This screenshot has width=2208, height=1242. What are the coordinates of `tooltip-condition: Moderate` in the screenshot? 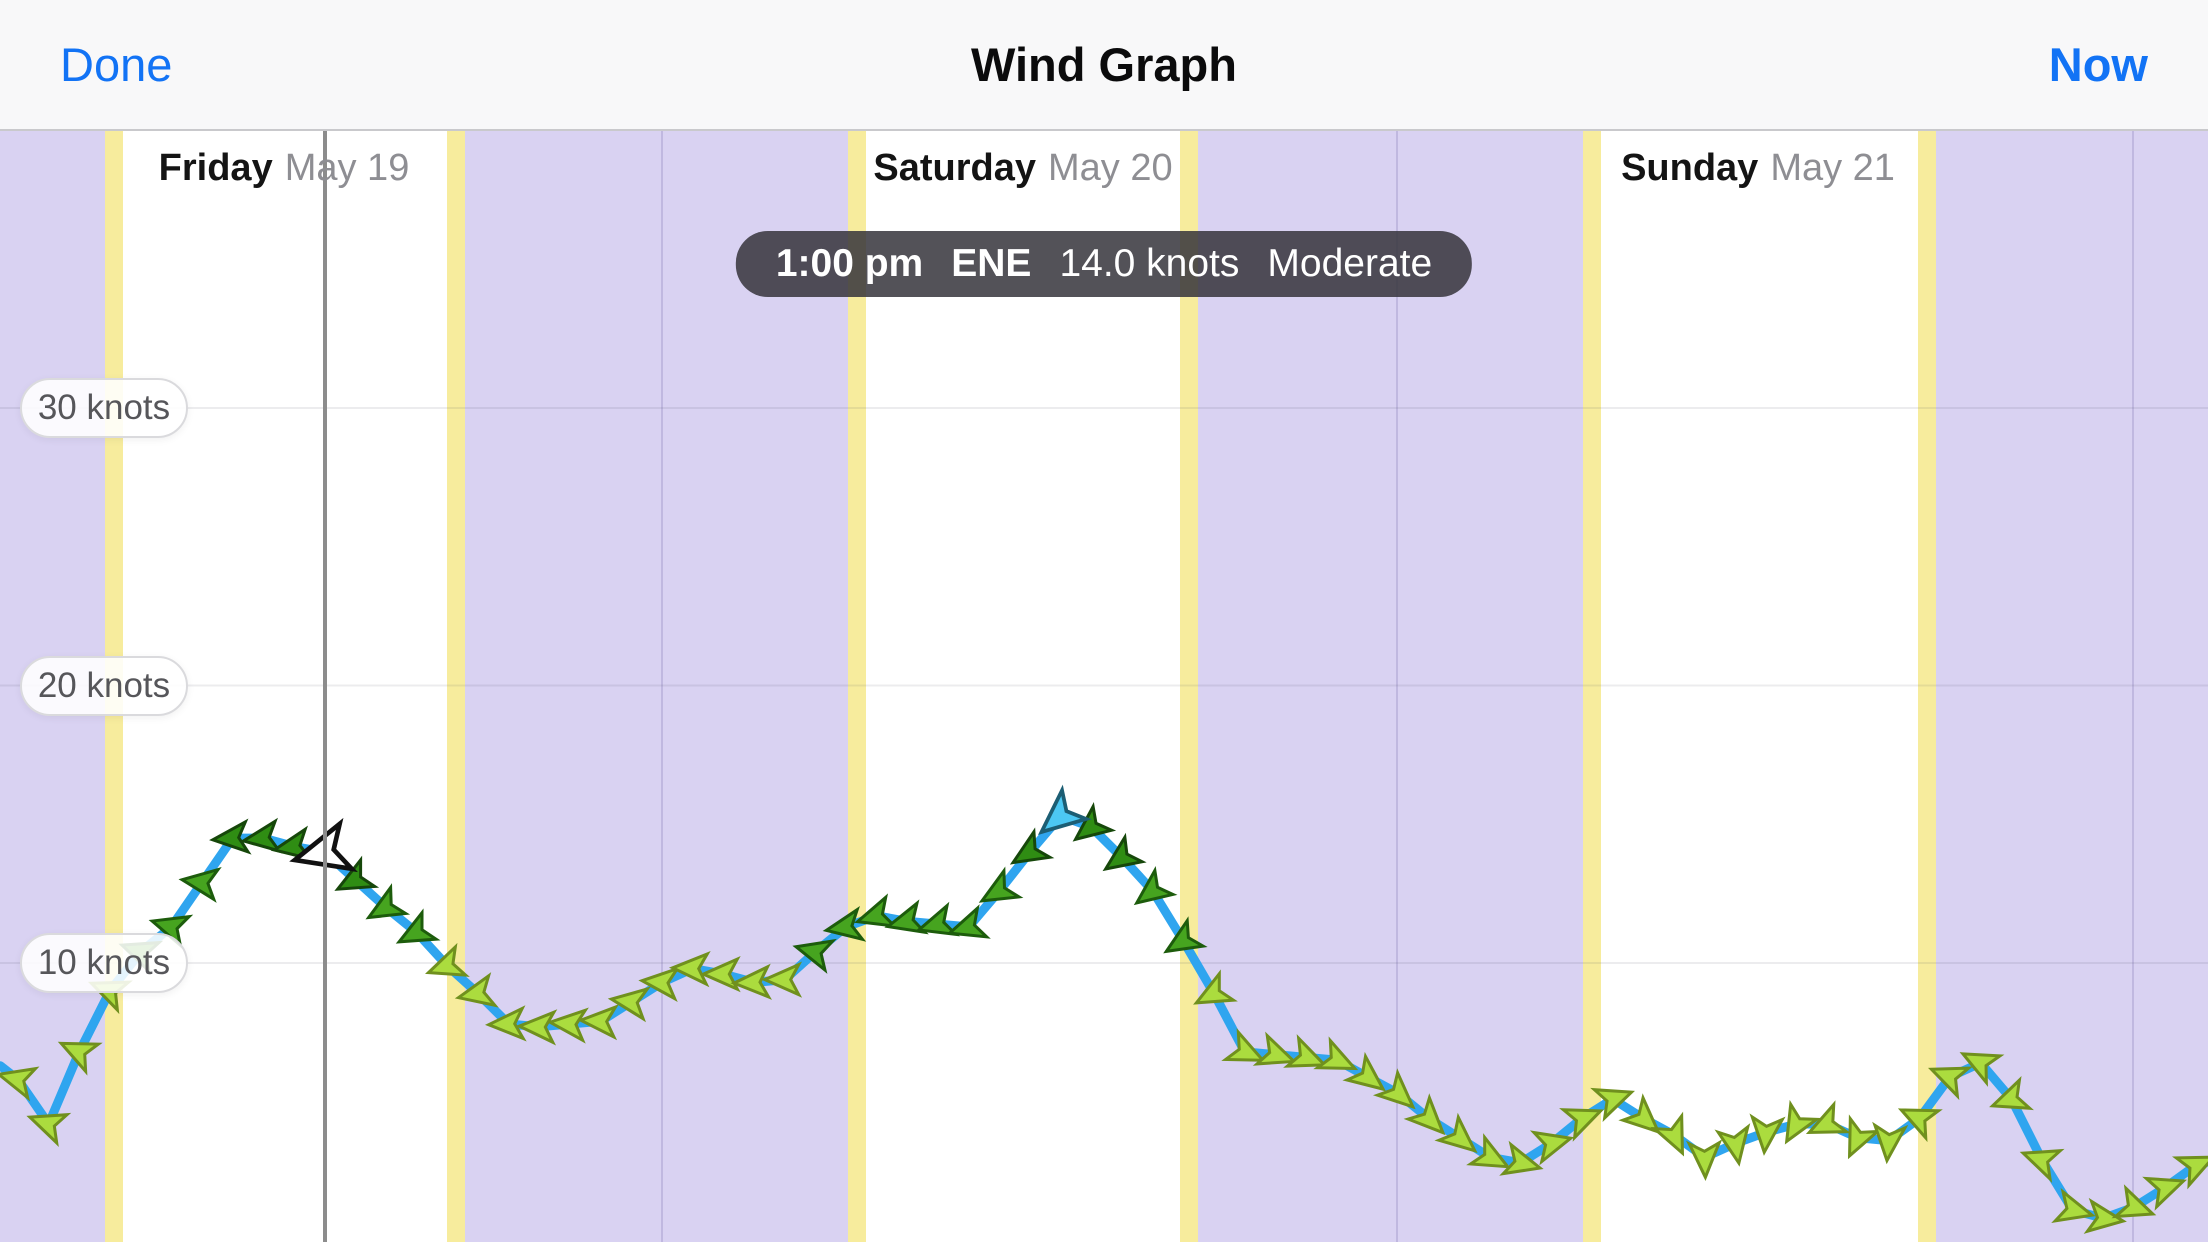 It's located at (1350, 263).